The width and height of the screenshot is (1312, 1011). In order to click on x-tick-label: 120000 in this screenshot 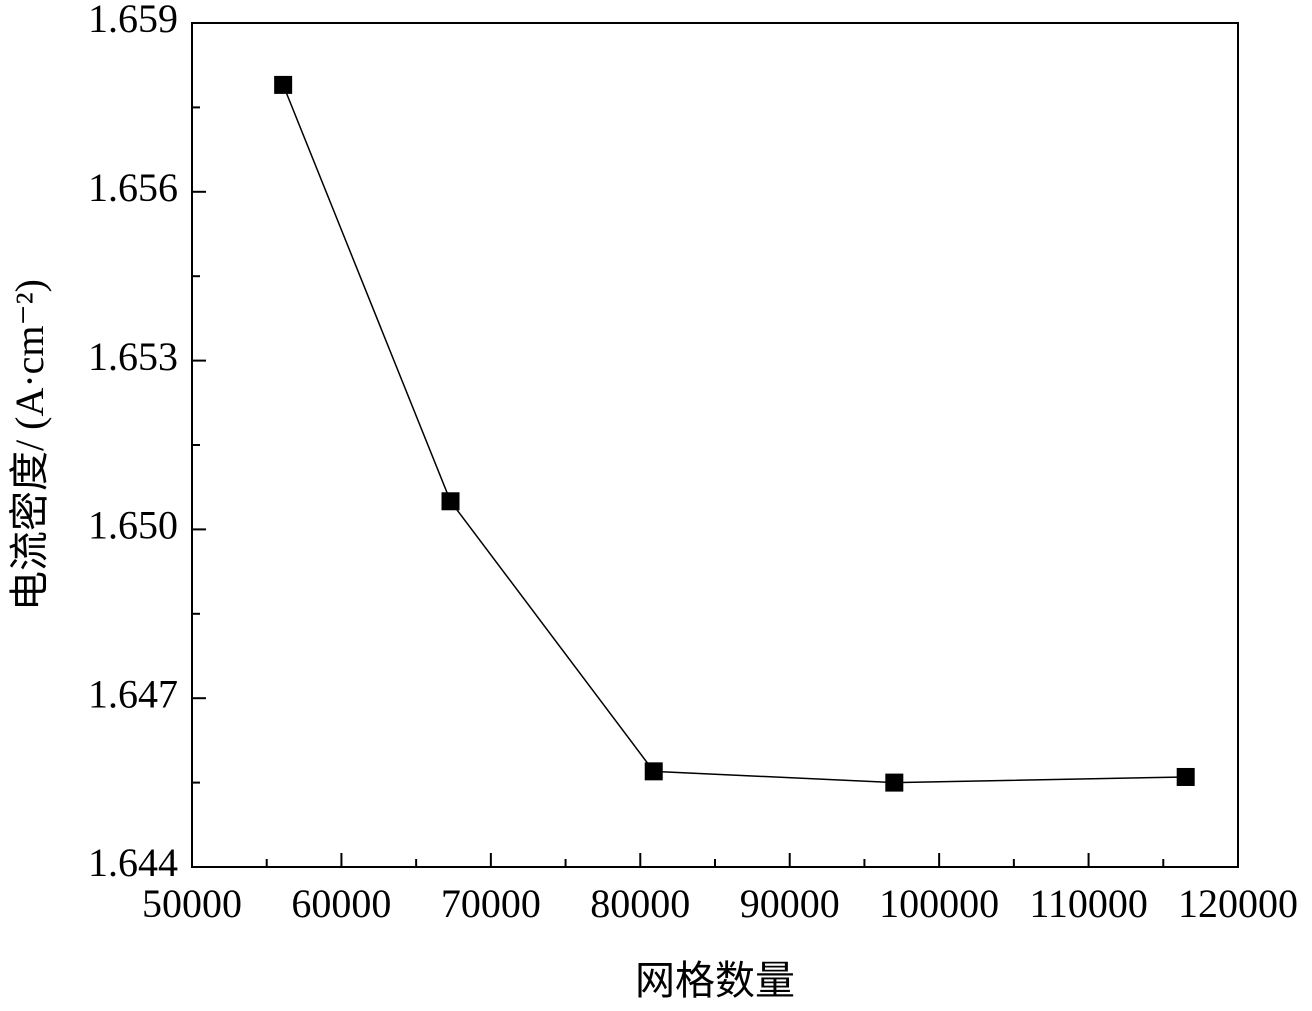, I will do `click(1238, 903)`.